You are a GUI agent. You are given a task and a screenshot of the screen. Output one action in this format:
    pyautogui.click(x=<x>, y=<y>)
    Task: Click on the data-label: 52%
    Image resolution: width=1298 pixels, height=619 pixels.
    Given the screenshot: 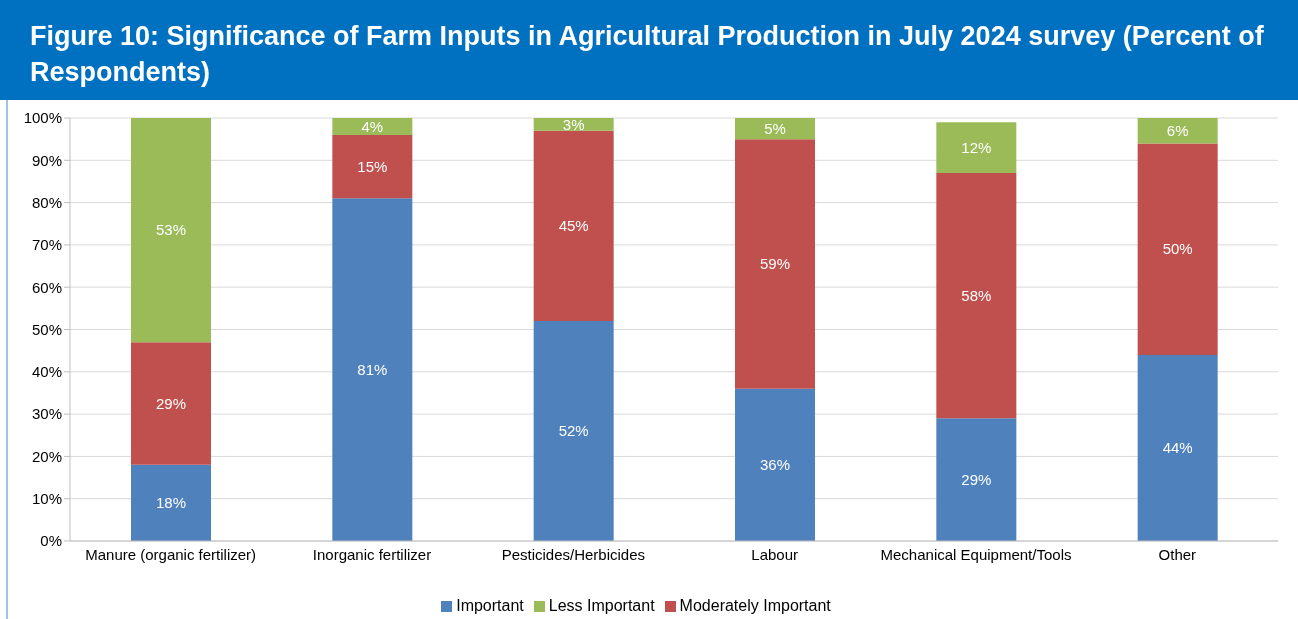 What is the action you would take?
    pyautogui.click(x=573, y=431)
    